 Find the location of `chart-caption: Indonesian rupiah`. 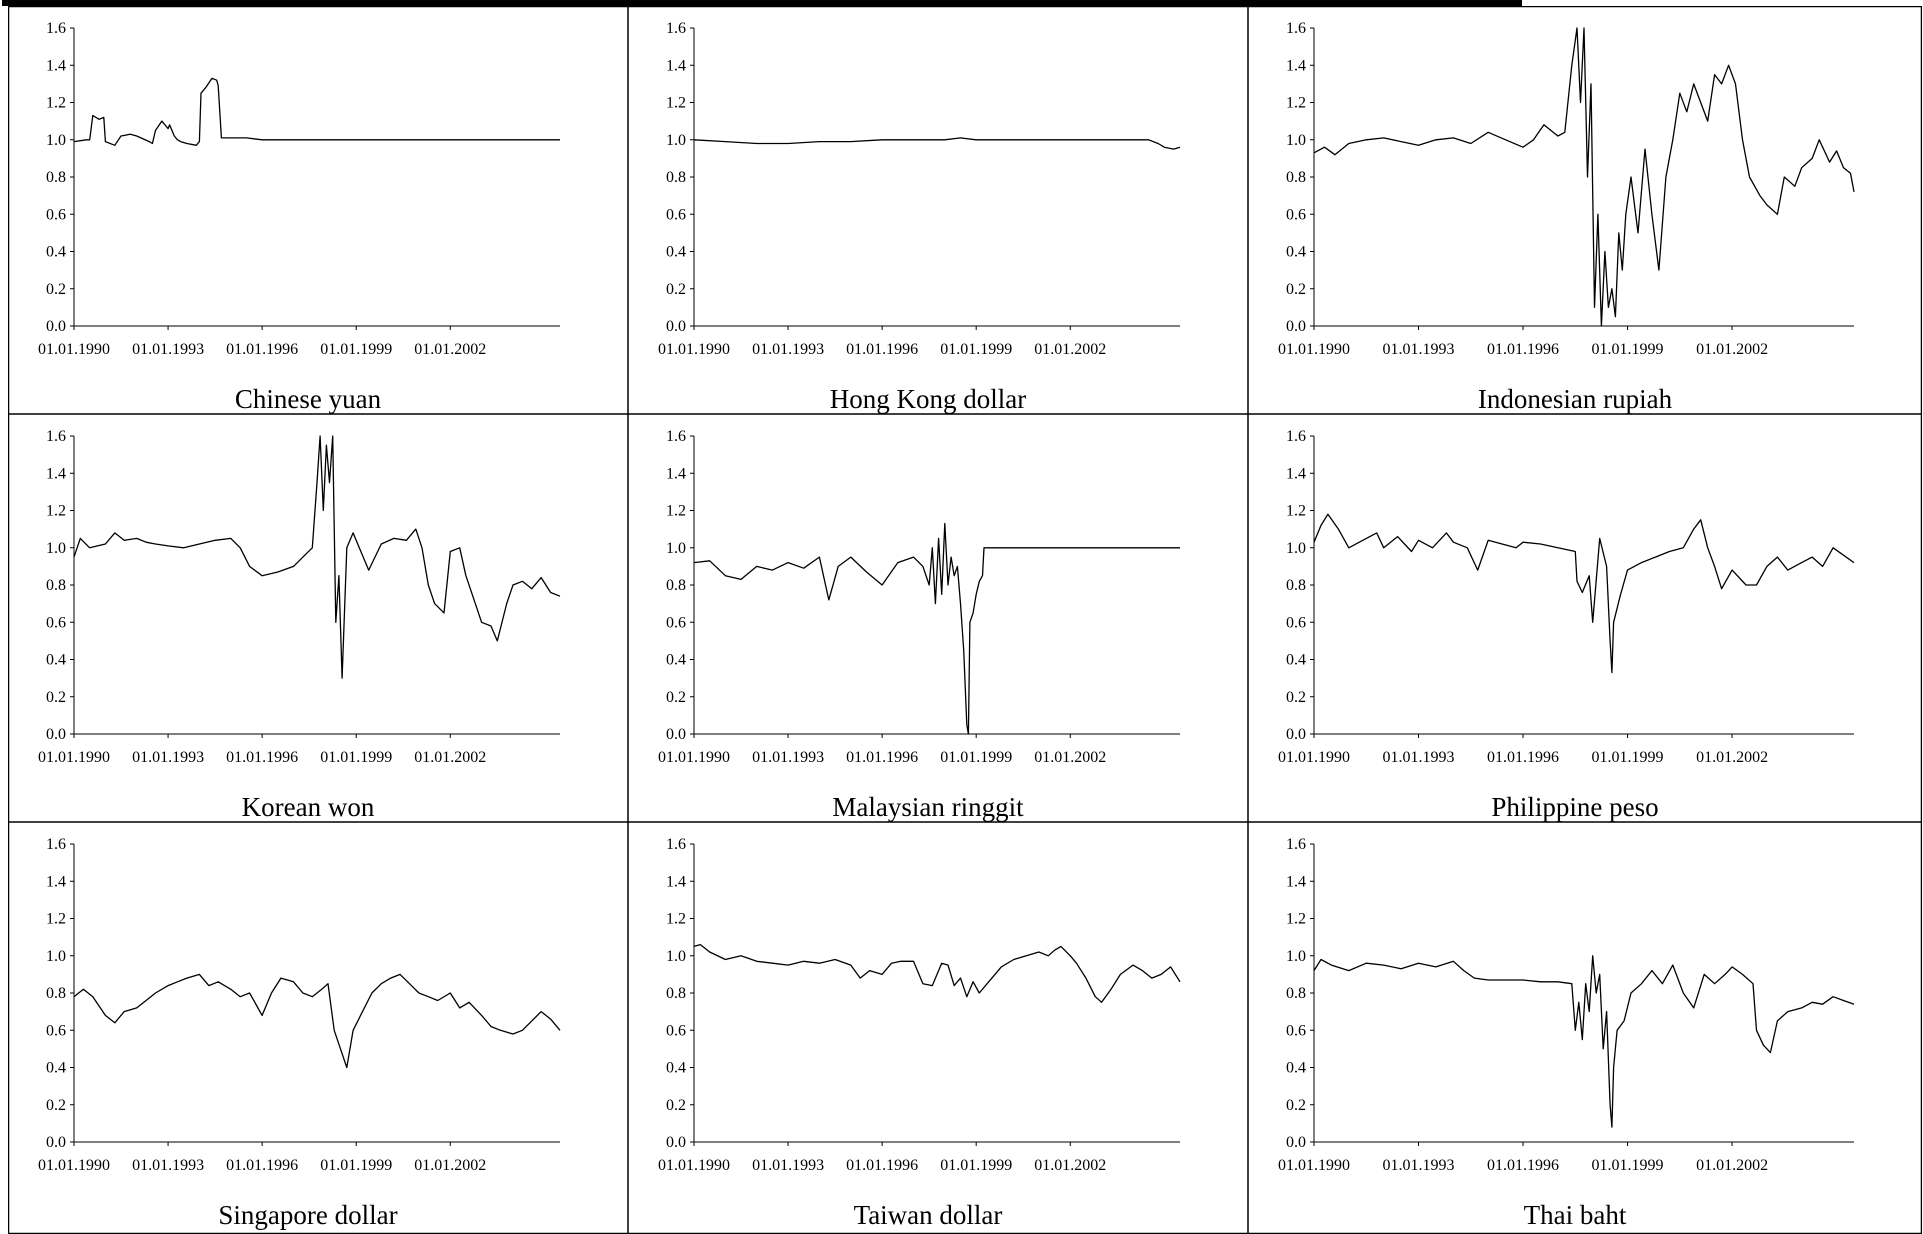

chart-caption: Indonesian rupiah is located at coordinates (1575, 399).